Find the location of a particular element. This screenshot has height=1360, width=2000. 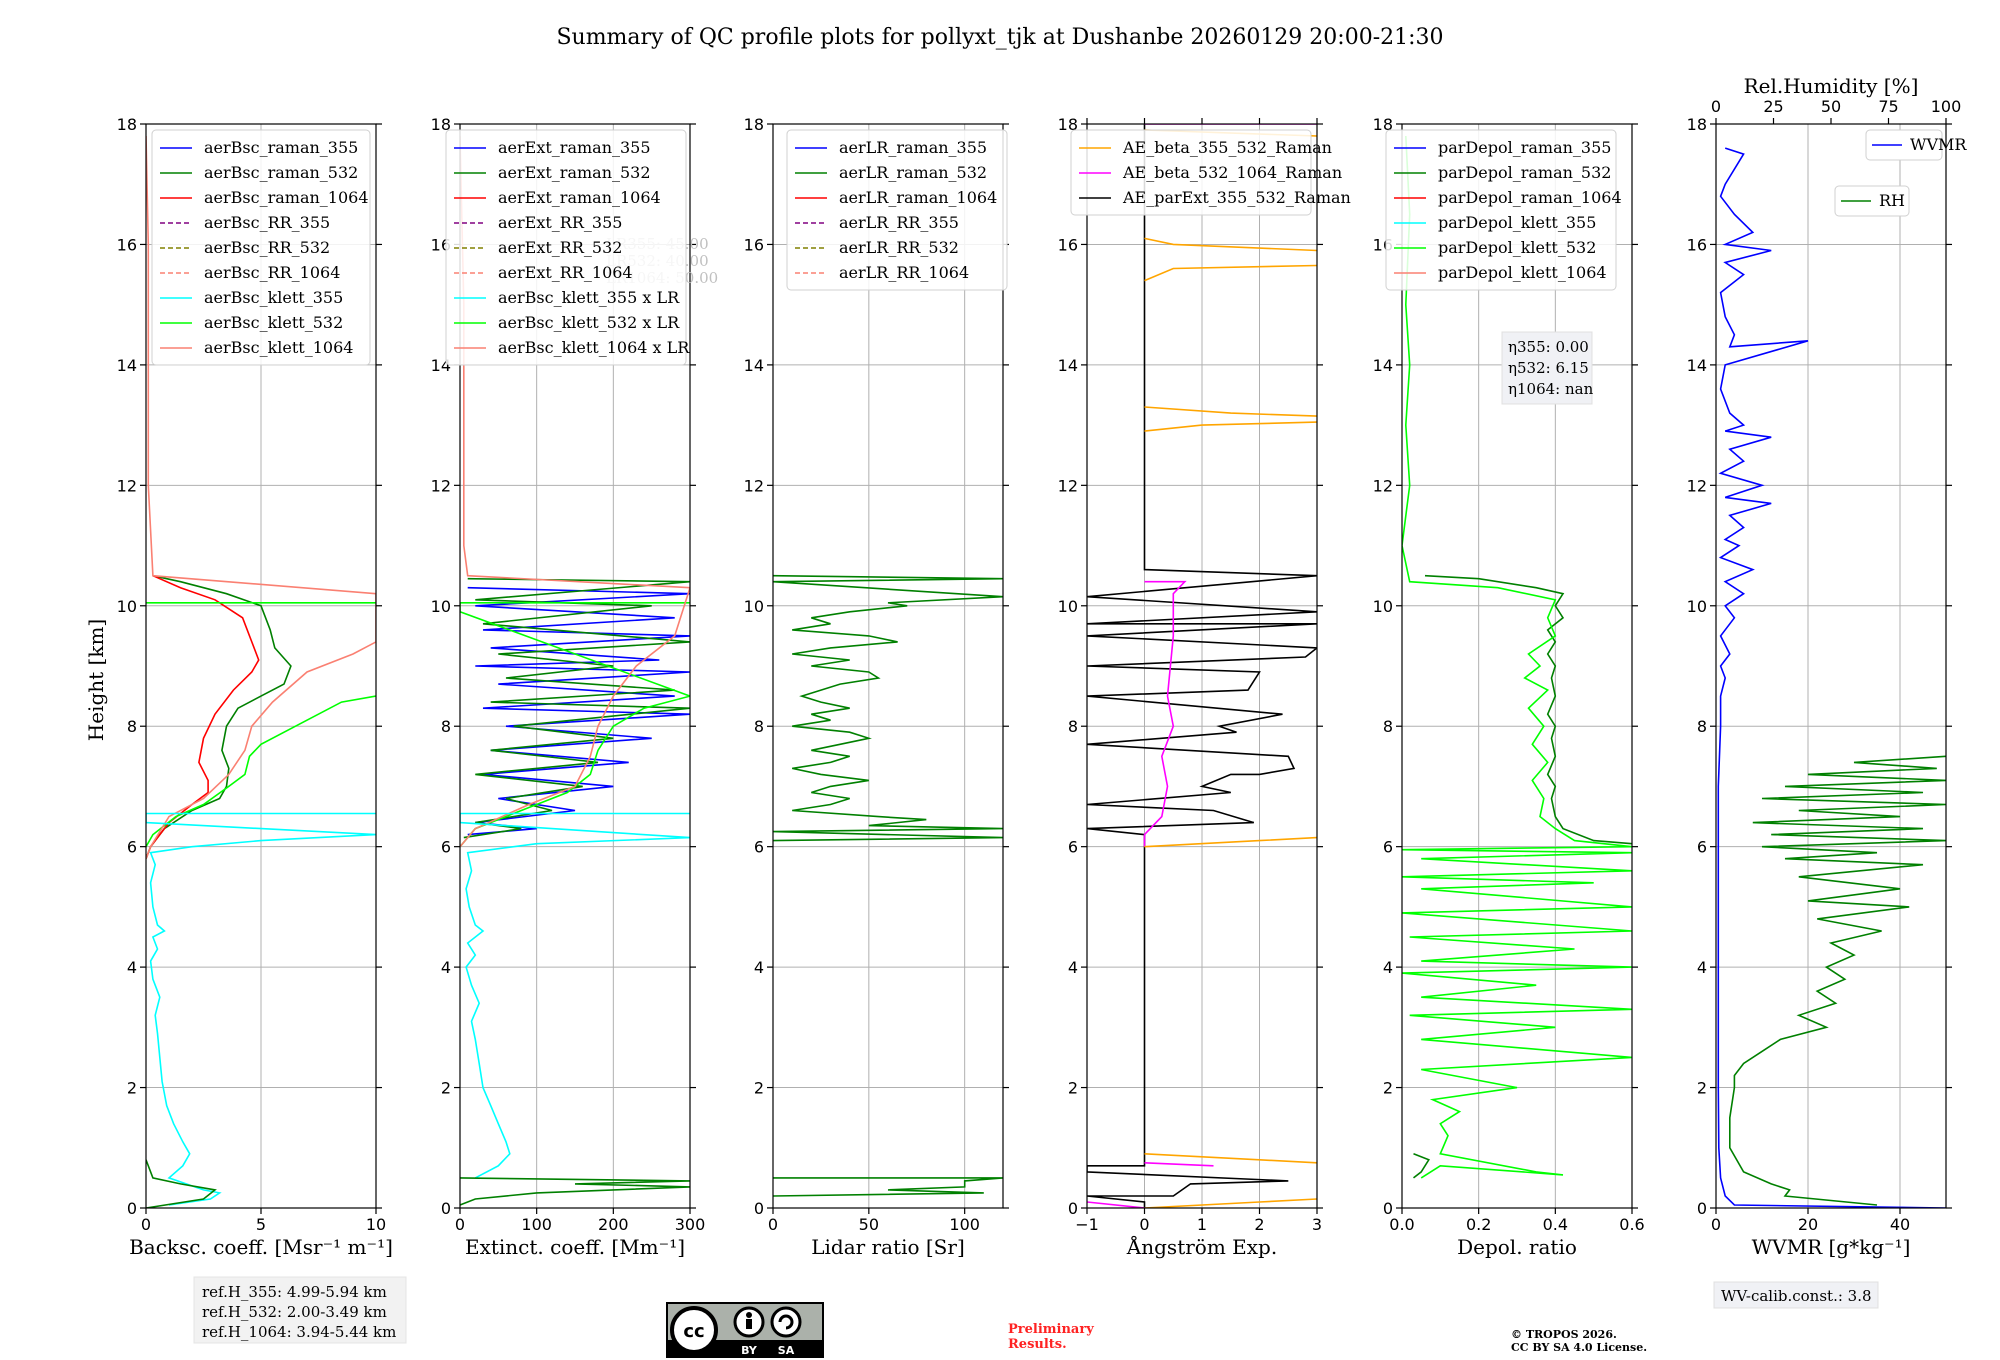

series-line-AE_beta_355_532_Raman_a is located at coordinates (1230, 244).